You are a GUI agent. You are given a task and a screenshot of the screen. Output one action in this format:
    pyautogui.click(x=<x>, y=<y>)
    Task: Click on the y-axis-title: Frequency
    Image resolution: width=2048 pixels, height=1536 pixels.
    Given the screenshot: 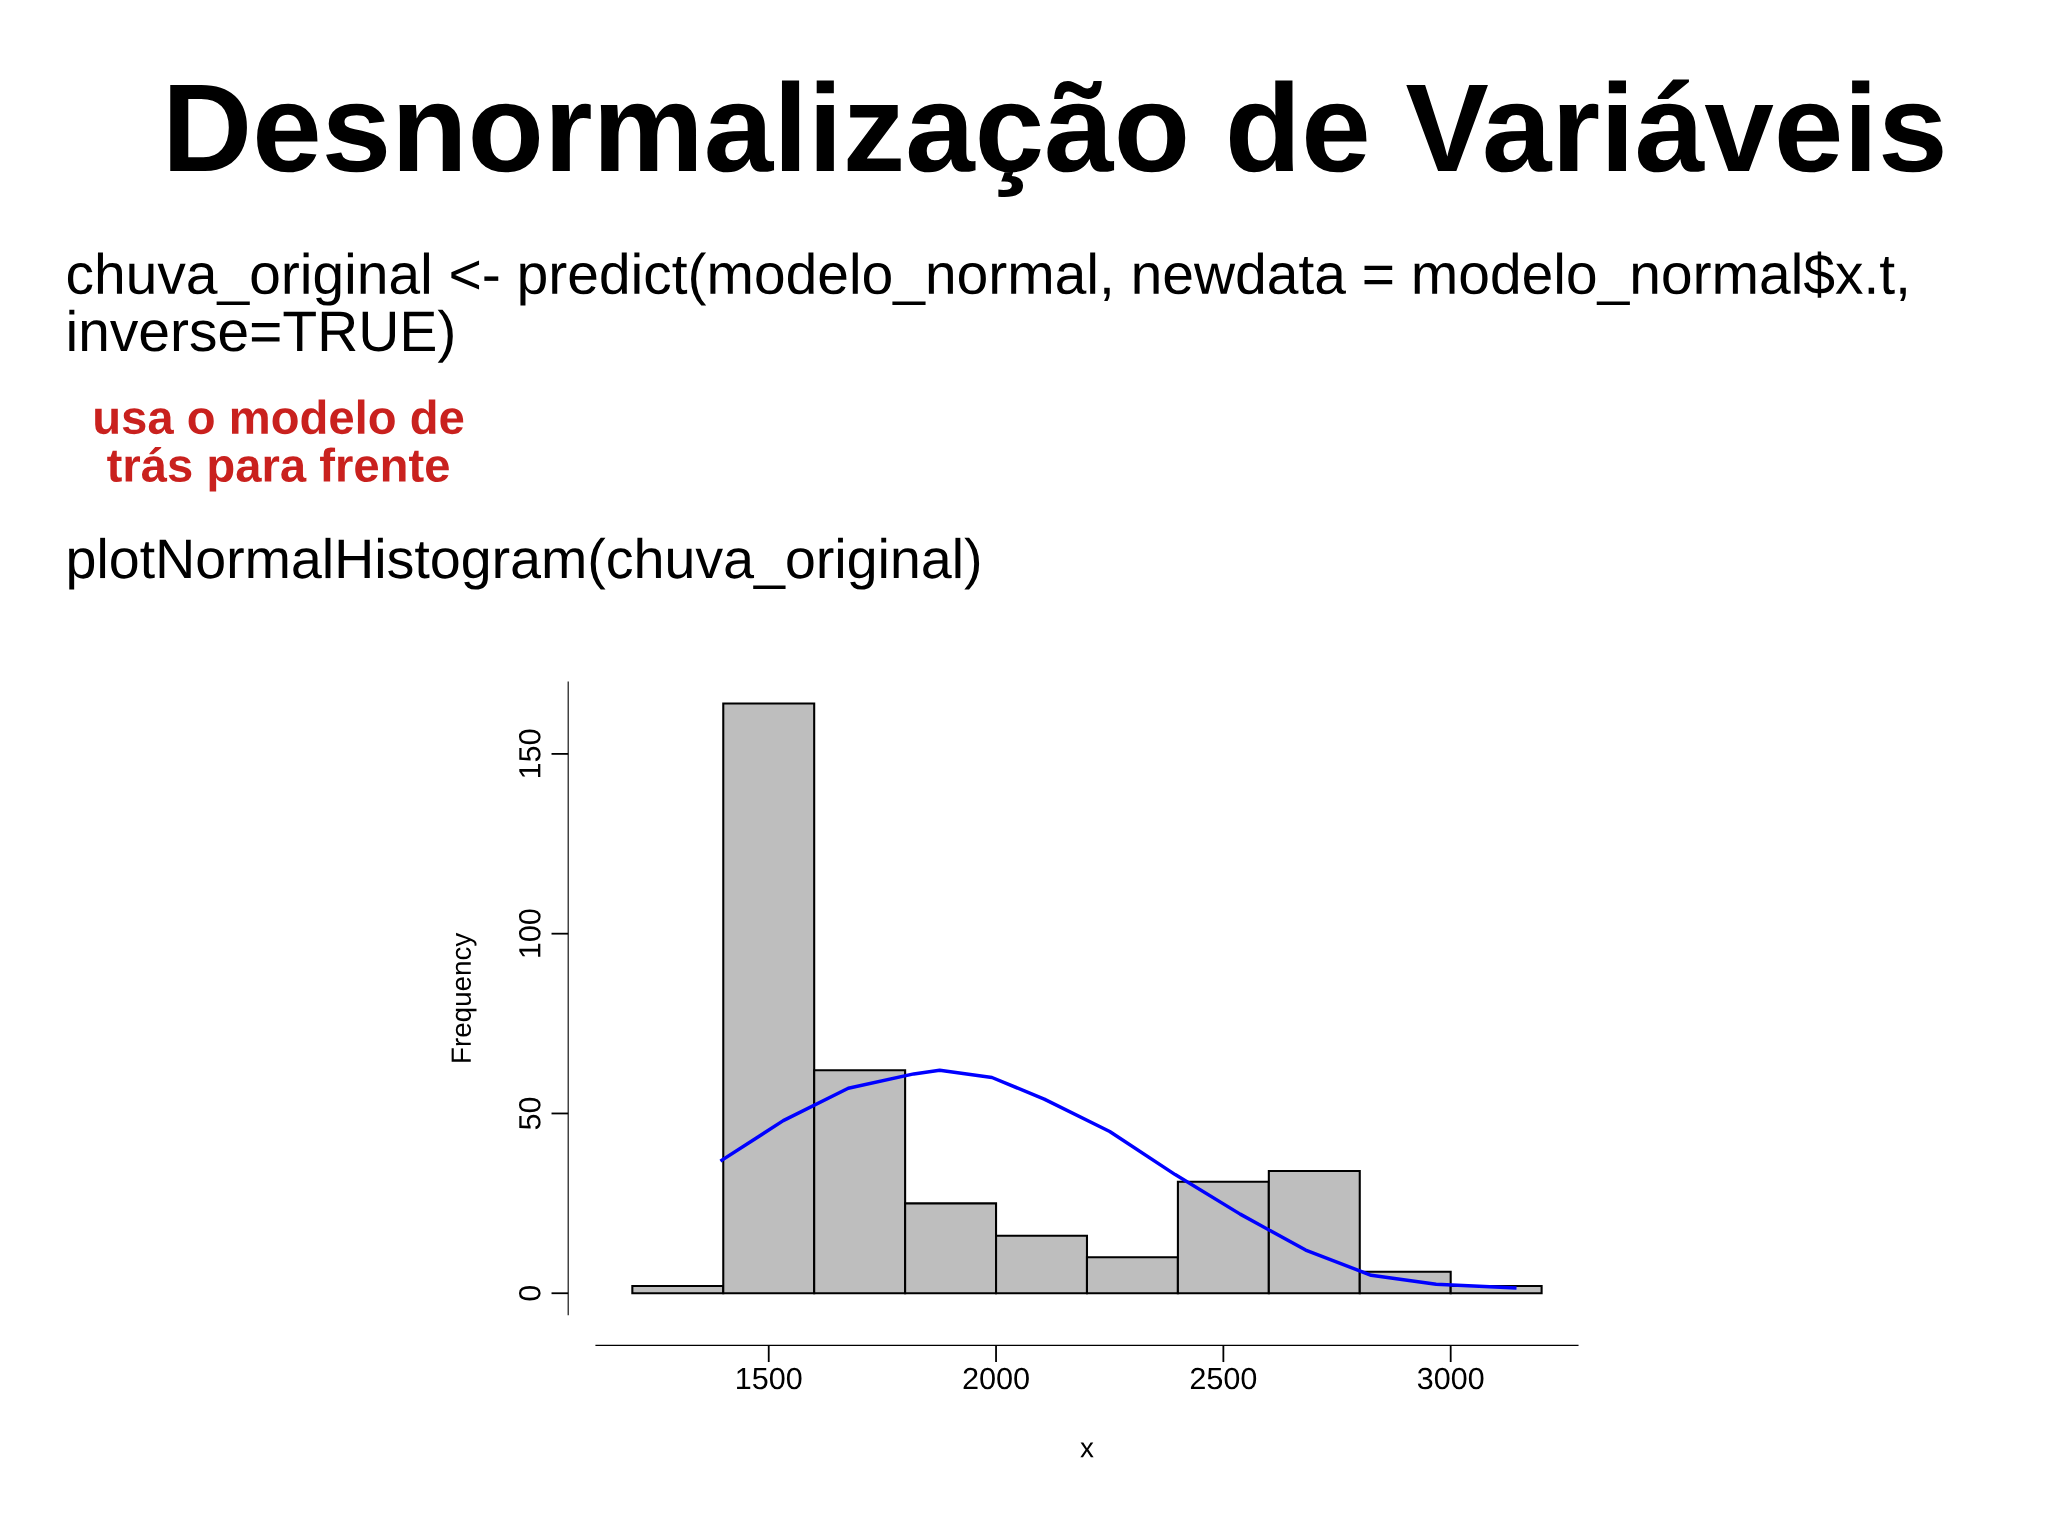 What is the action you would take?
    pyautogui.click(x=464, y=997)
    